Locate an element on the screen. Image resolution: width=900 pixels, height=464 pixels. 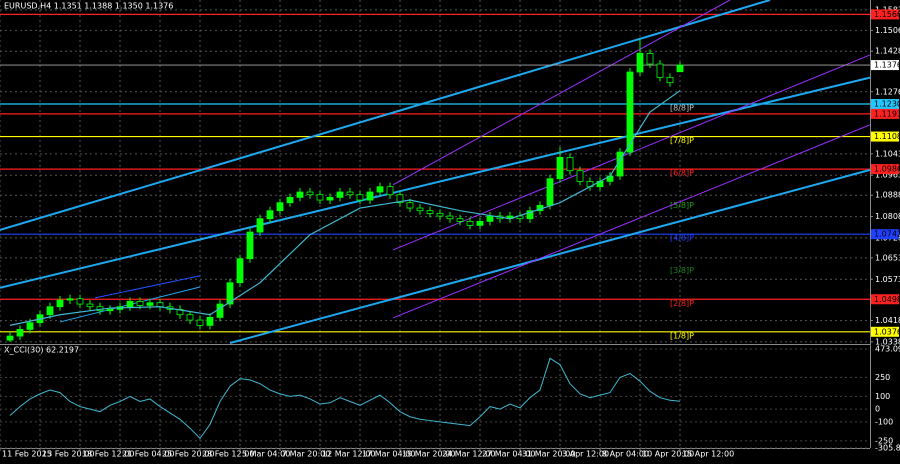
y-tick-label: 1.0963 is located at coordinates (887, 175).